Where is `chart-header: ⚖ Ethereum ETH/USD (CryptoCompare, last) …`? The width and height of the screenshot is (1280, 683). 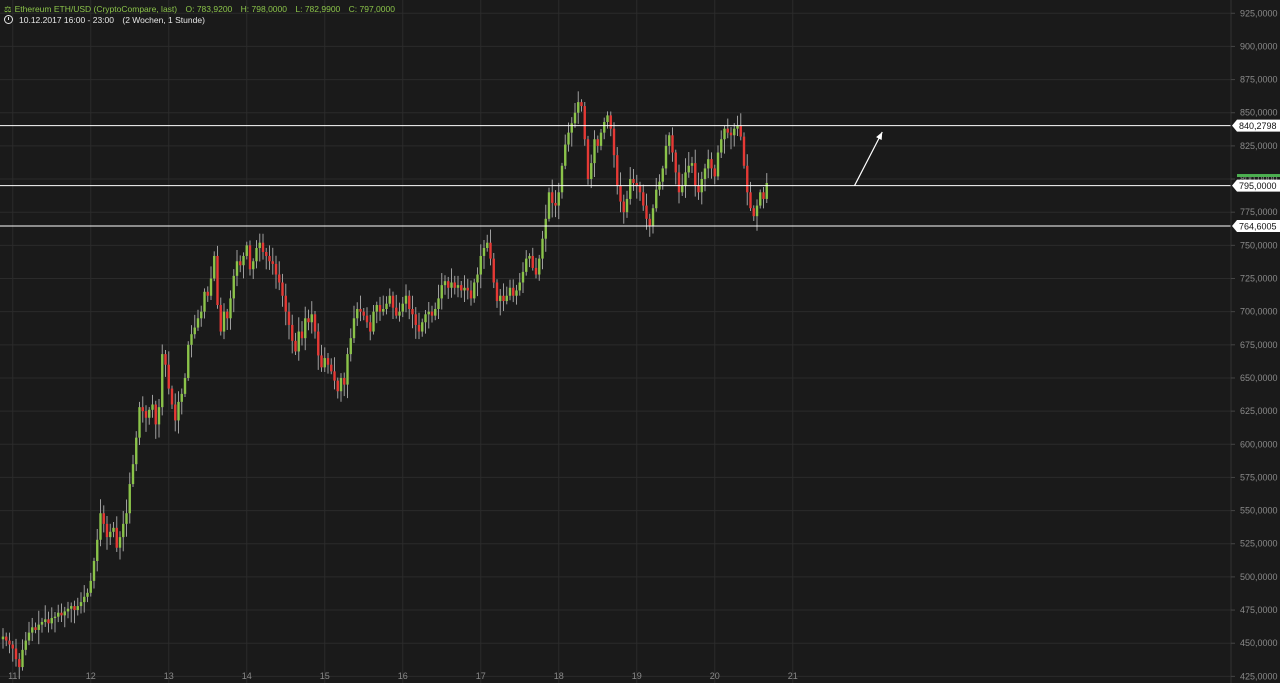
chart-header: ⚖ Ethereum ETH/USD (CryptoCompare, last) … is located at coordinates (202, 9).